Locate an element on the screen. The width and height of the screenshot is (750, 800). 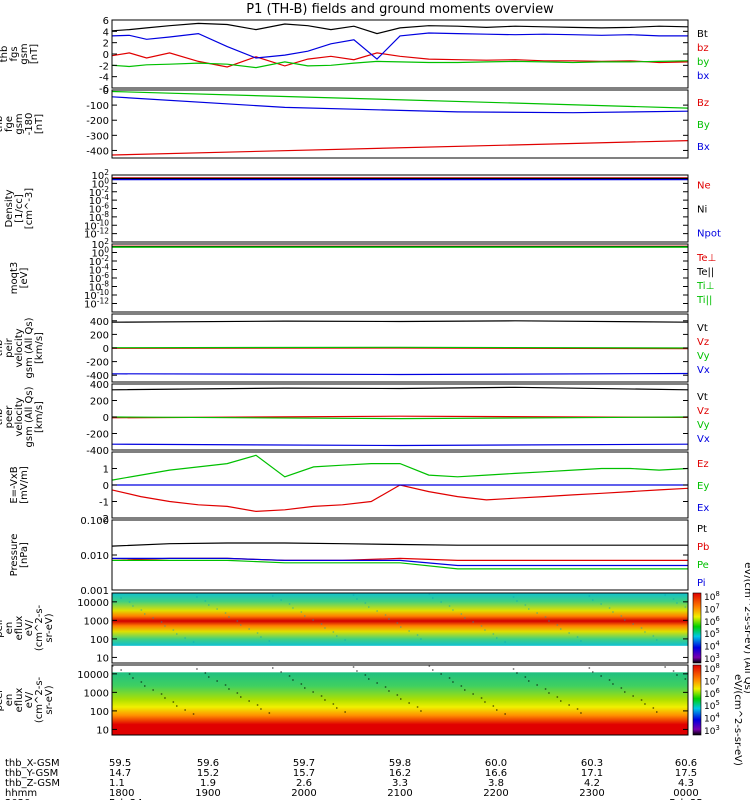
y-tick-label: 10 is located at coordinates (102, 730).